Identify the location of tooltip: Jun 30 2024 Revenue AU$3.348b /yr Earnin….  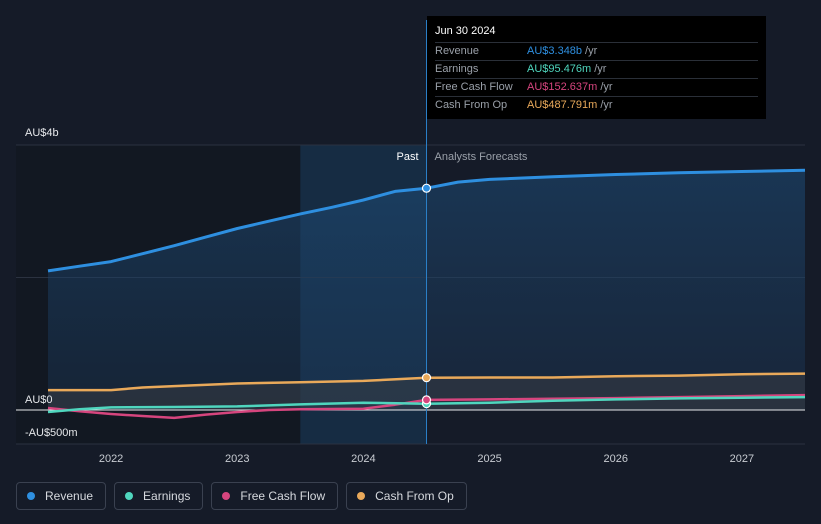
(596, 67).